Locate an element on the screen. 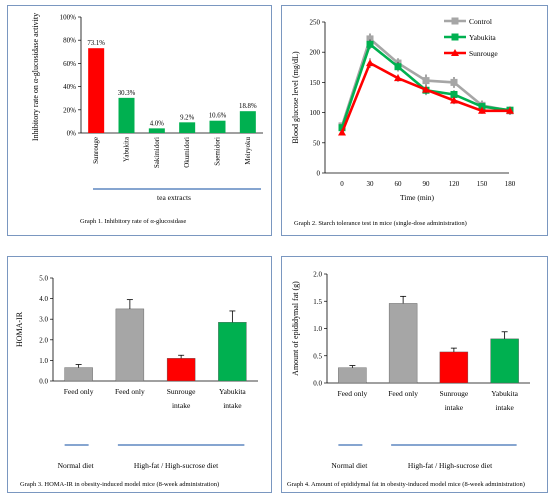  chart-2-x-tick-label: 120 is located at coordinates (454, 184).